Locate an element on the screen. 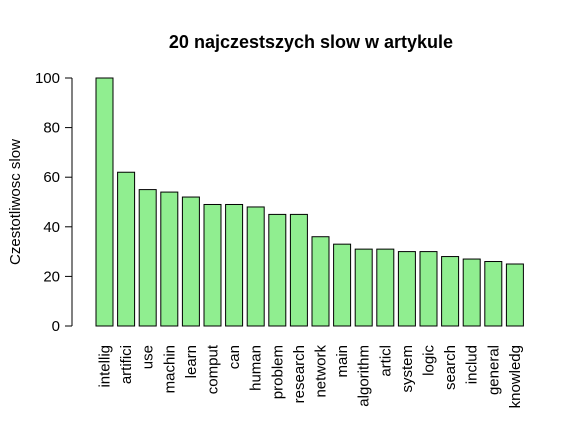 This screenshot has height=427, width=583. x-tick-label: comput is located at coordinates (213, 369).